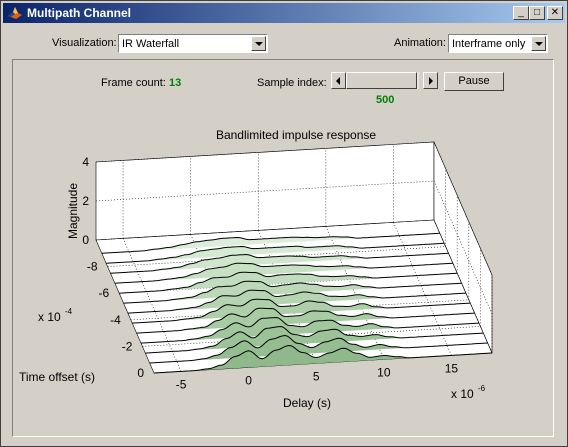 This screenshot has width=568, height=447. I want to click on arrow-right-icon, so click(431, 81).